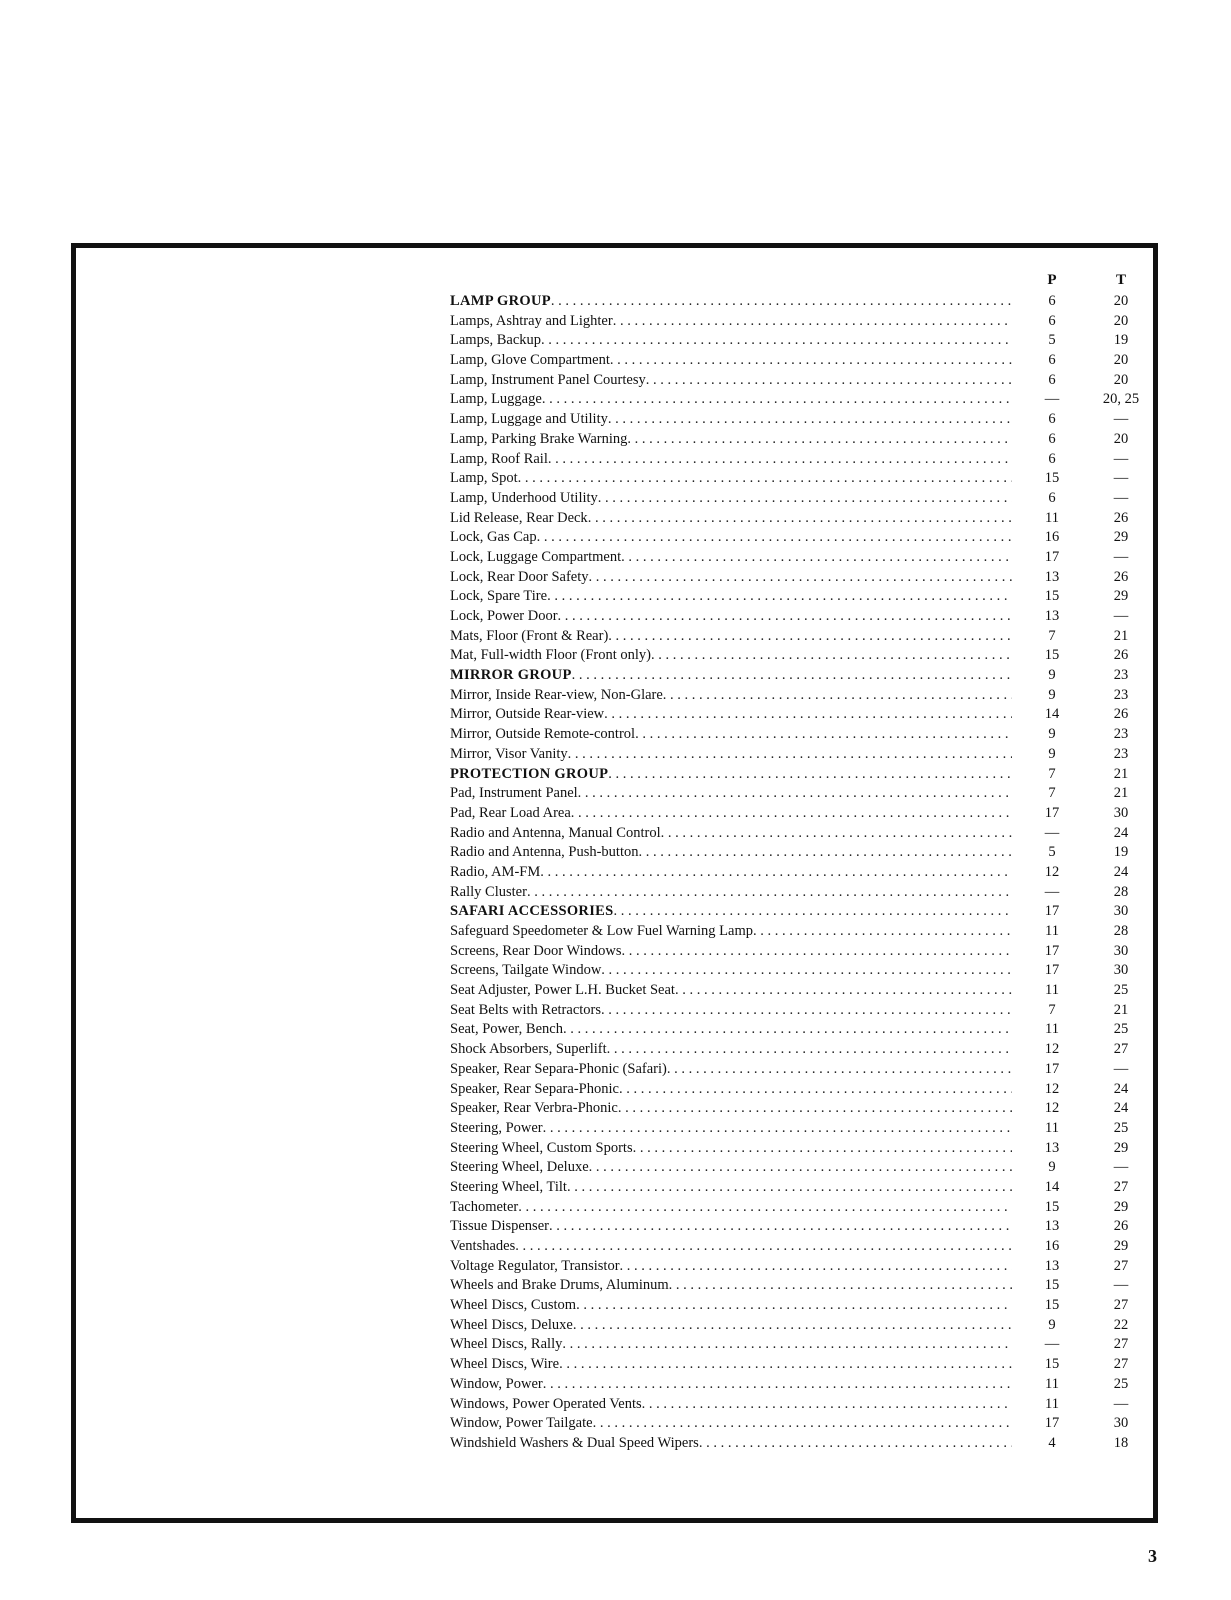 The height and width of the screenshot is (1600, 1231). I want to click on index-row: Lock, Power Door 13 —, so click(800, 617).